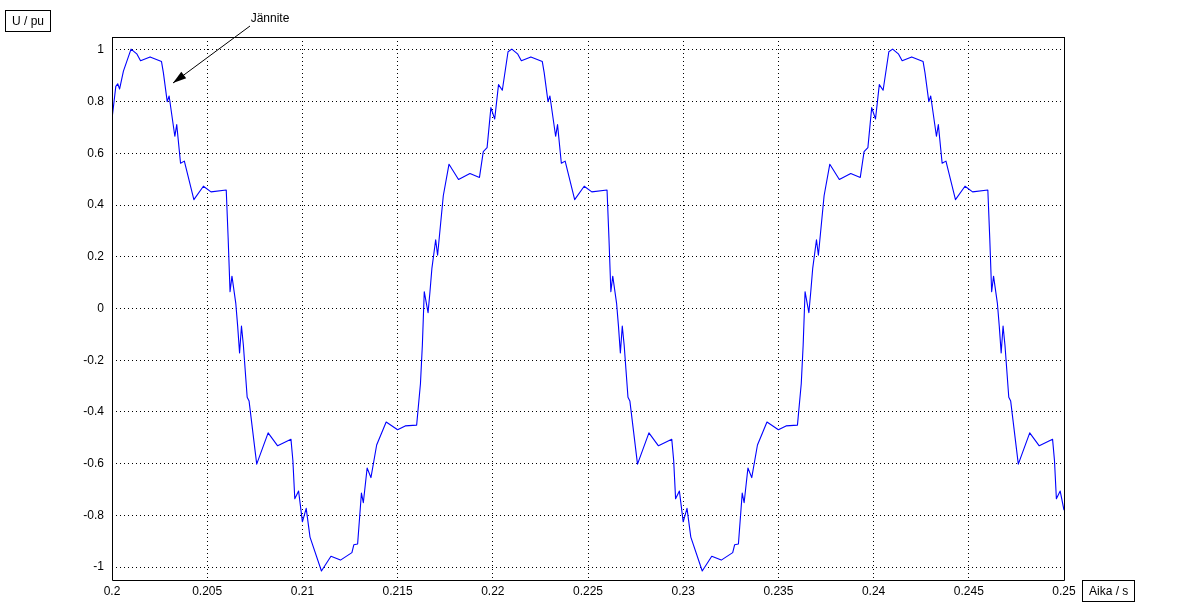  What do you see at coordinates (101, 307) in the screenshot?
I see `y-tick-label: 0` at bounding box center [101, 307].